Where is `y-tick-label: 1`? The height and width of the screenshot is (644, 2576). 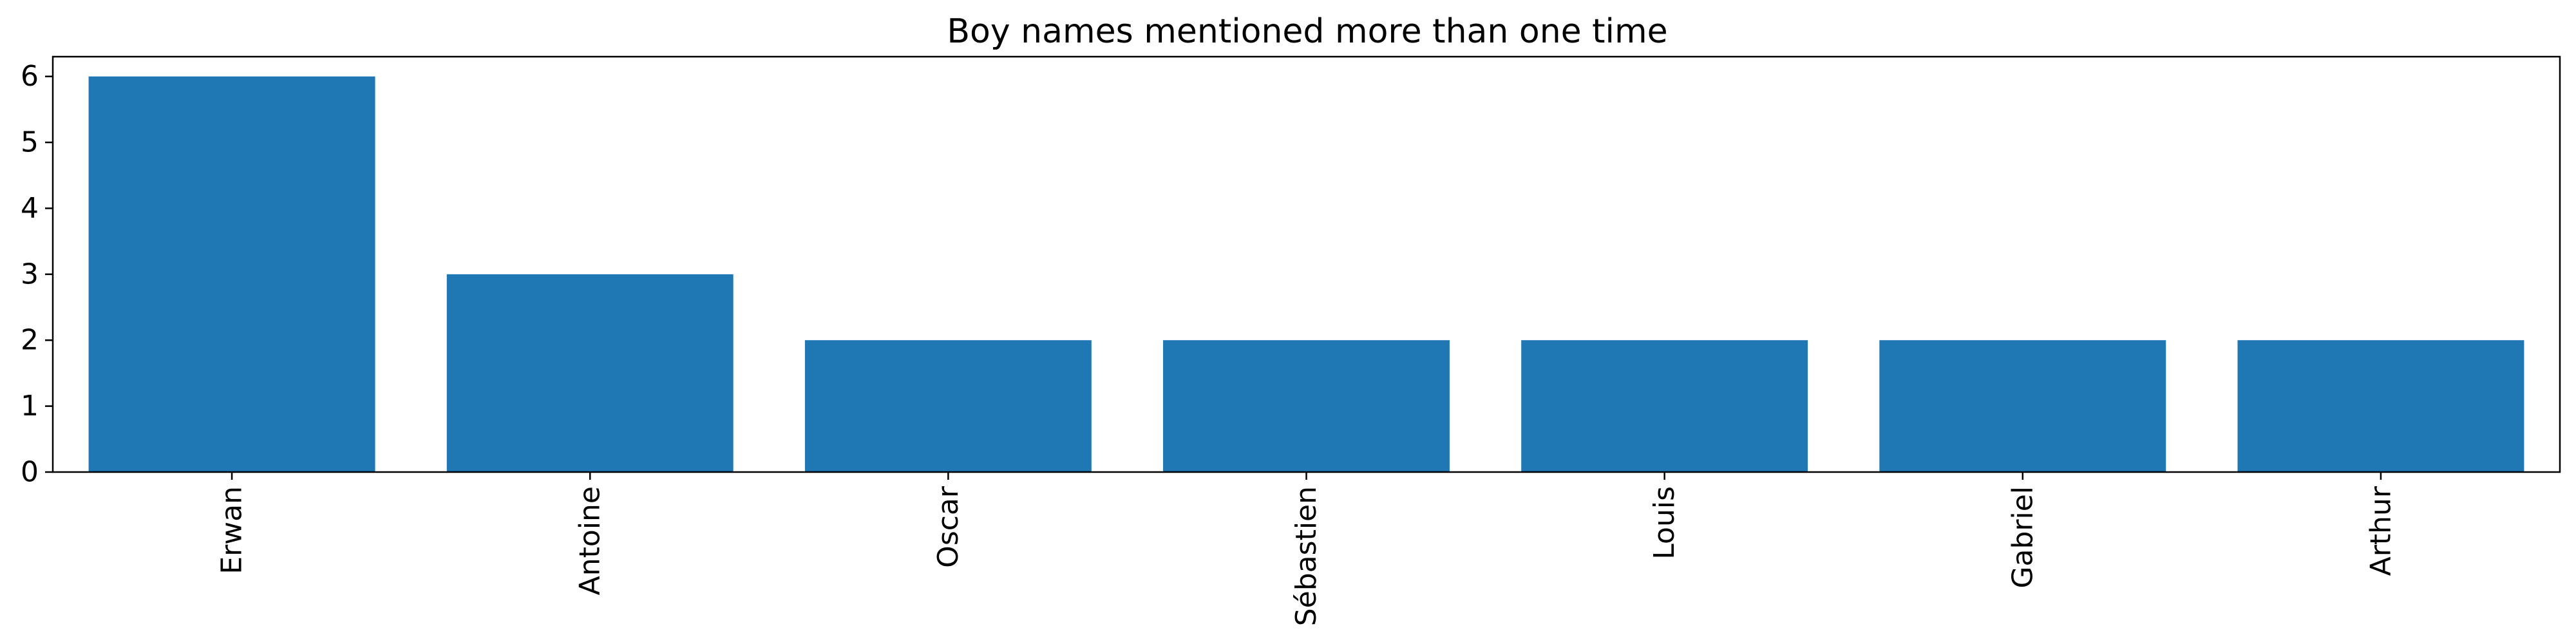
y-tick-label: 1 is located at coordinates (30, 406).